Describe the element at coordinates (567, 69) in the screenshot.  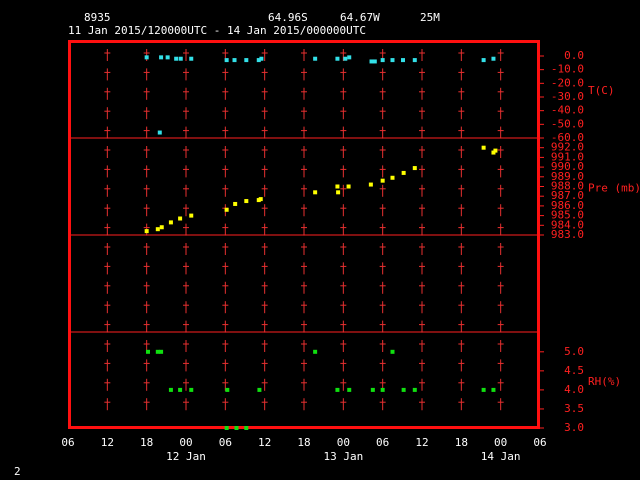
I see `y-tick-label: -10.0` at that location.